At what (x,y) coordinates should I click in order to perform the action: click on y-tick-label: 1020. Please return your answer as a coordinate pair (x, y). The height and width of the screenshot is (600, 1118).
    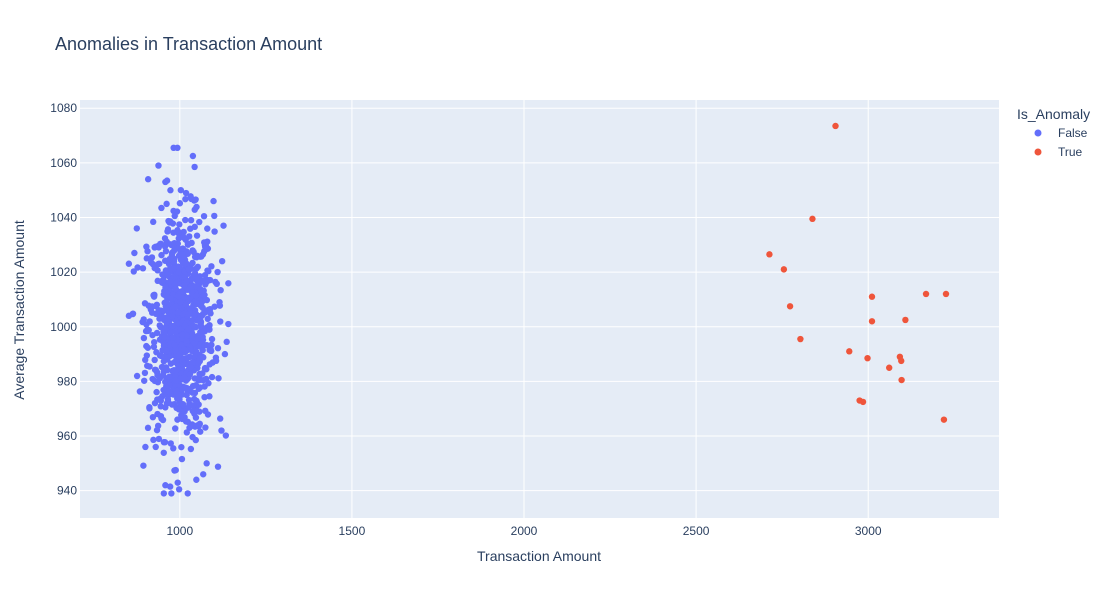
    Looking at the image, I should click on (63, 272).